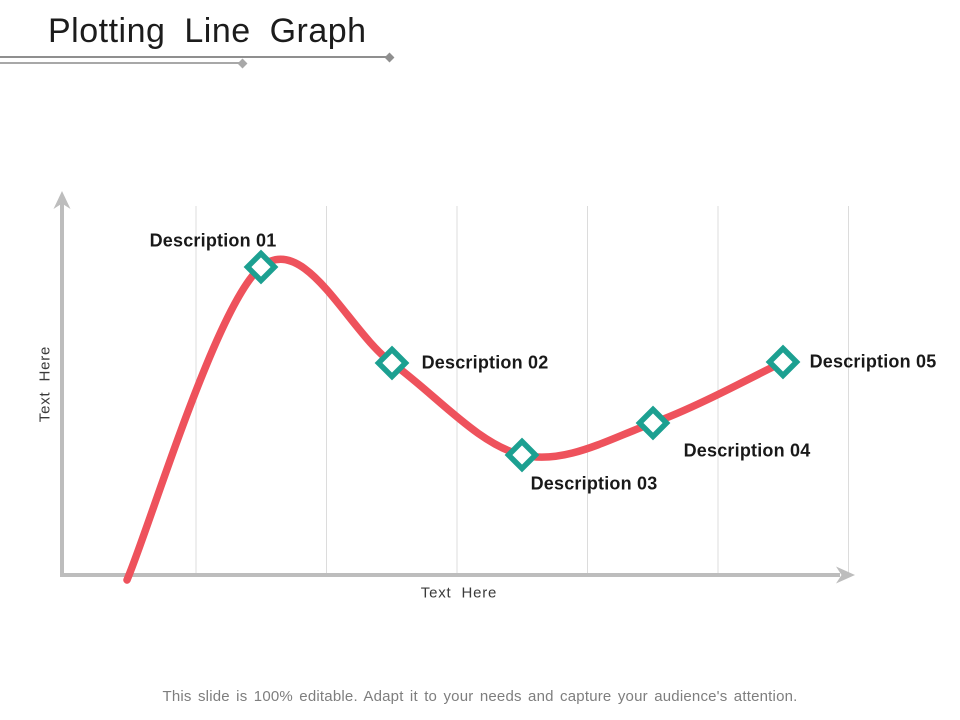 This screenshot has height=720, width=960. I want to click on y-axis, so click(62, 384).